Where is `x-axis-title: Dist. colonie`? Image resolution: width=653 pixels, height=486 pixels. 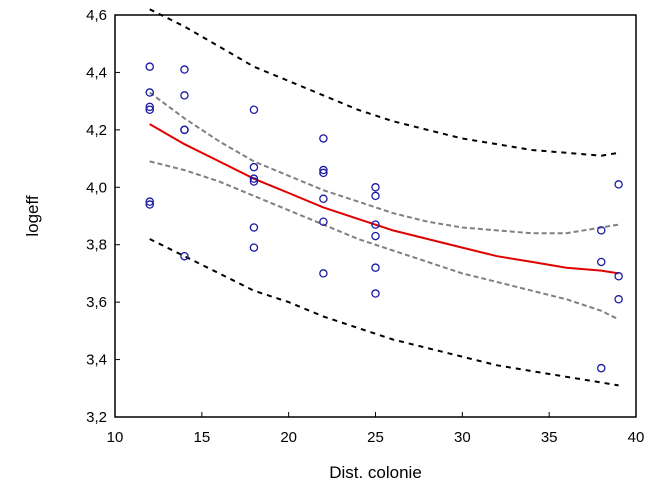 x-axis-title: Dist. colonie is located at coordinates (375, 472).